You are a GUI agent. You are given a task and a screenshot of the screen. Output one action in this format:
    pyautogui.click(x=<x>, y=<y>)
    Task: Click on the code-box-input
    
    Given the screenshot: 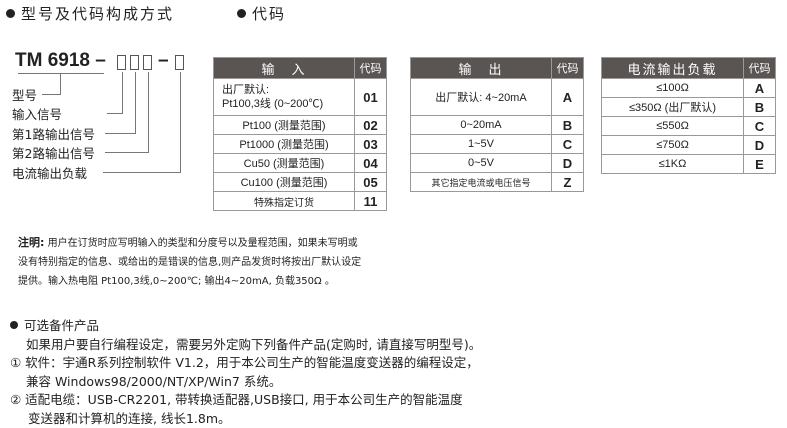 What is the action you would take?
    pyautogui.click(x=121, y=62)
    